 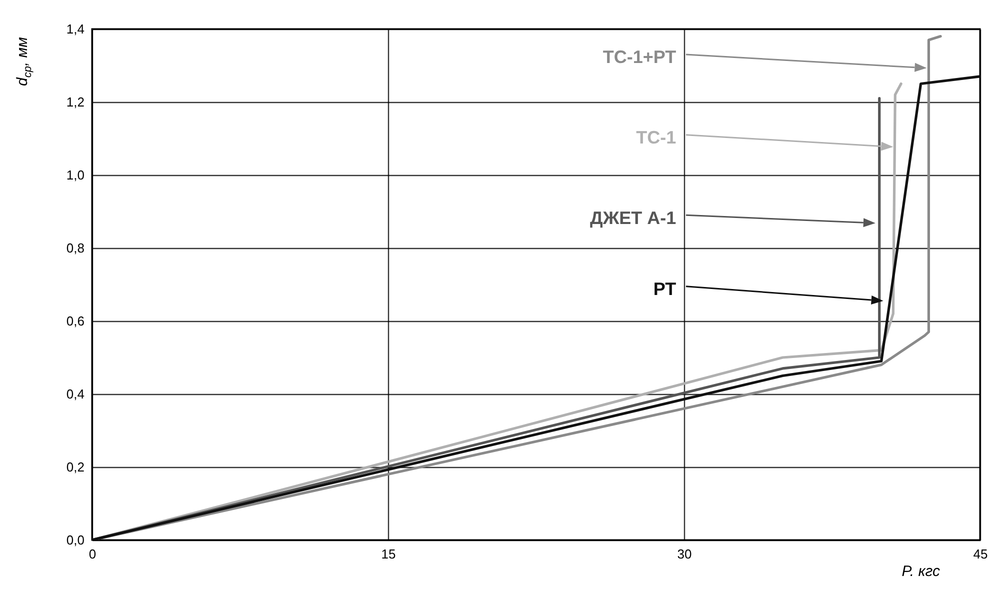 I want to click on y-tick-label: 0,8, so click(x=75, y=248).